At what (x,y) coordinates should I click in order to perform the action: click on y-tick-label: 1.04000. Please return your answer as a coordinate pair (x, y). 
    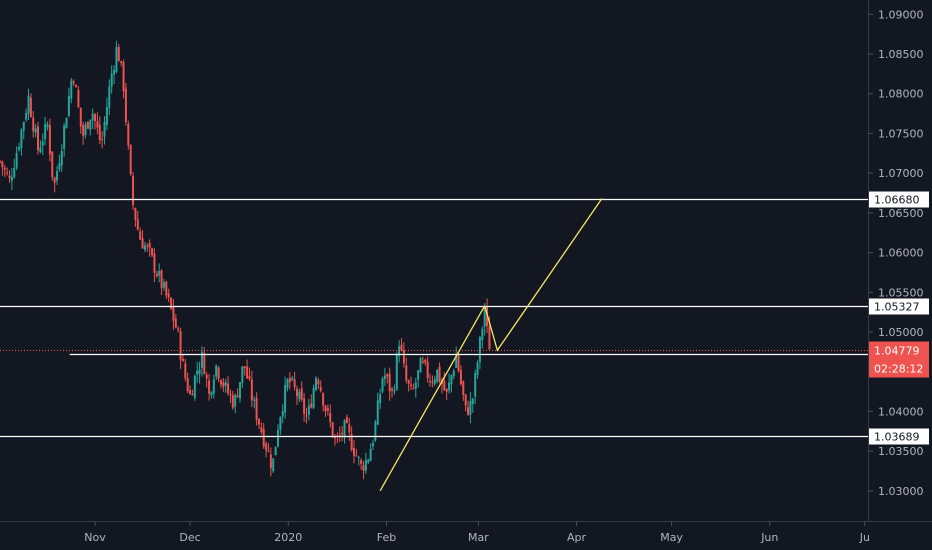
    Looking at the image, I should click on (901, 411).